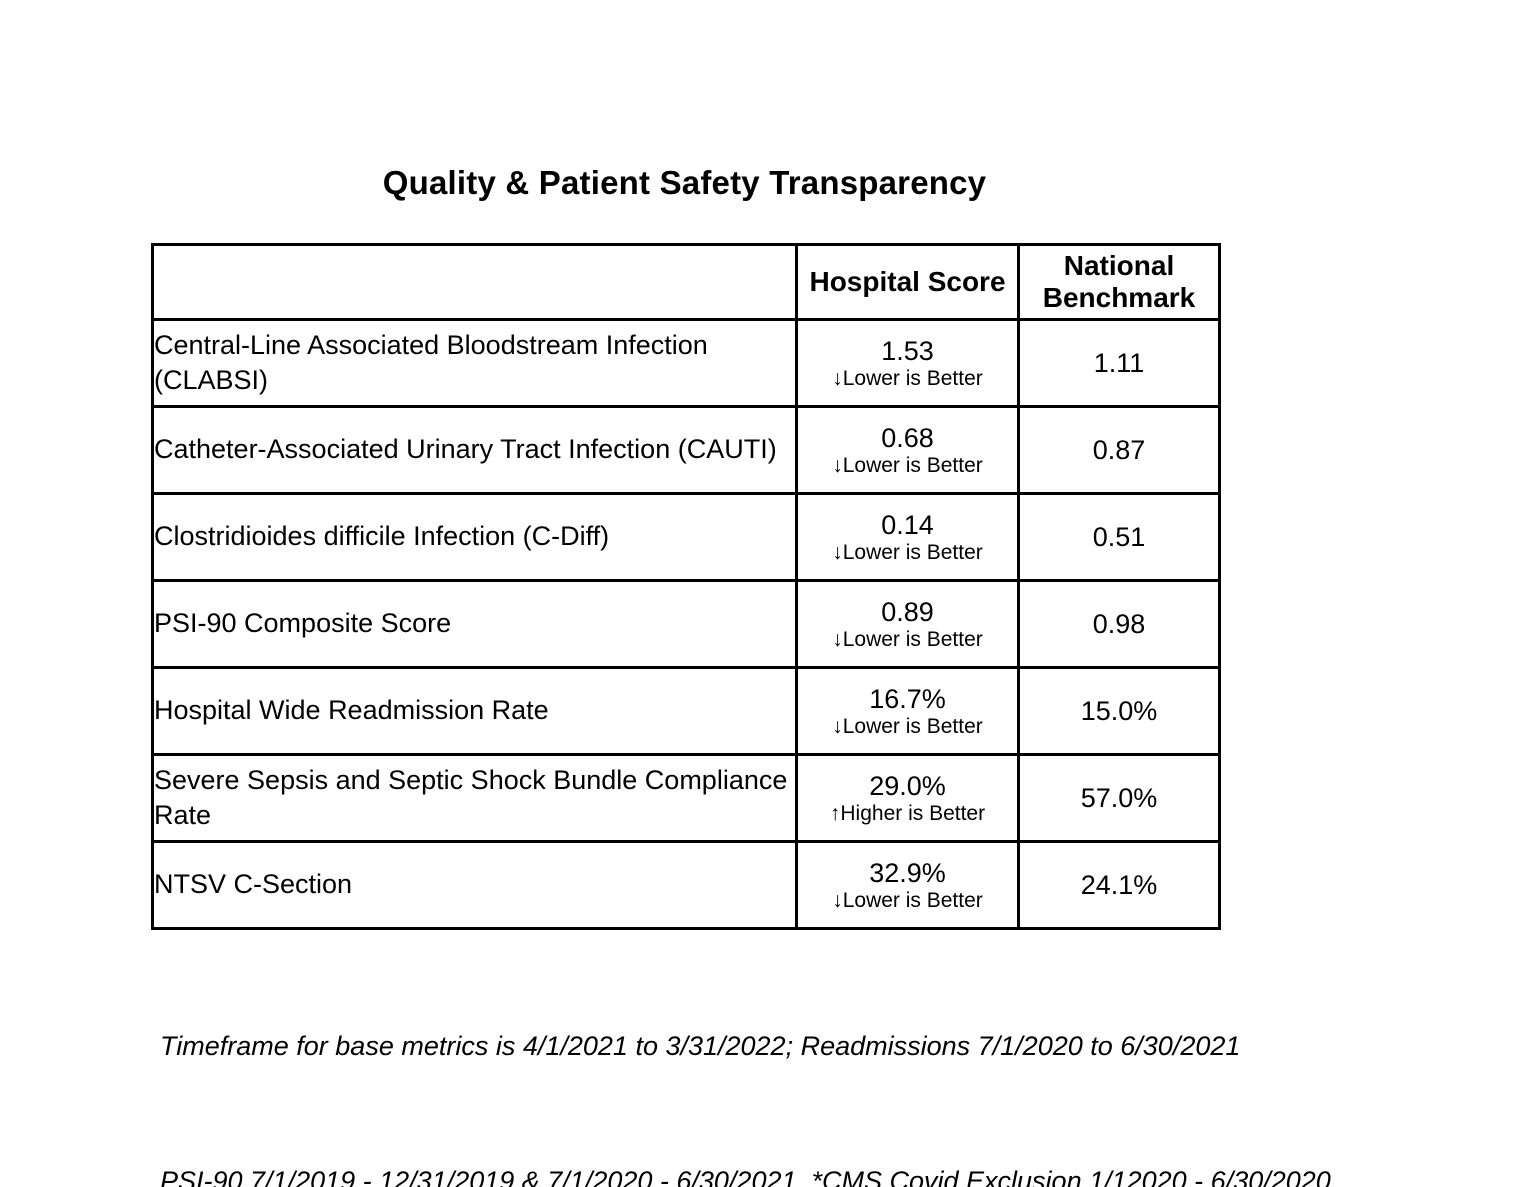  Describe the element at coordinates (474, 711) in the screenshot. I see `metric-label: Hospital Wide Readmission Rate` at that location.